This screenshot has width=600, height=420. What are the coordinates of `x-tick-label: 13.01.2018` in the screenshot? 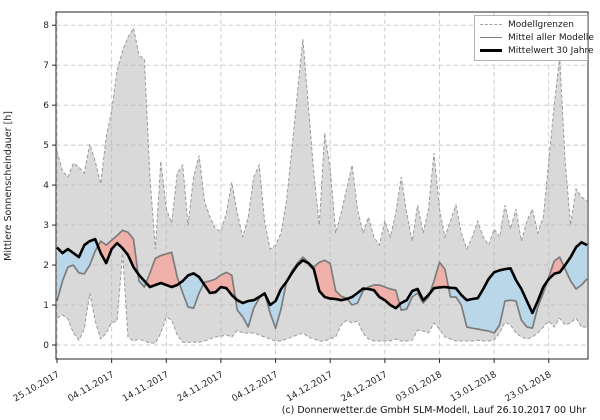 It's located at (474, 387).